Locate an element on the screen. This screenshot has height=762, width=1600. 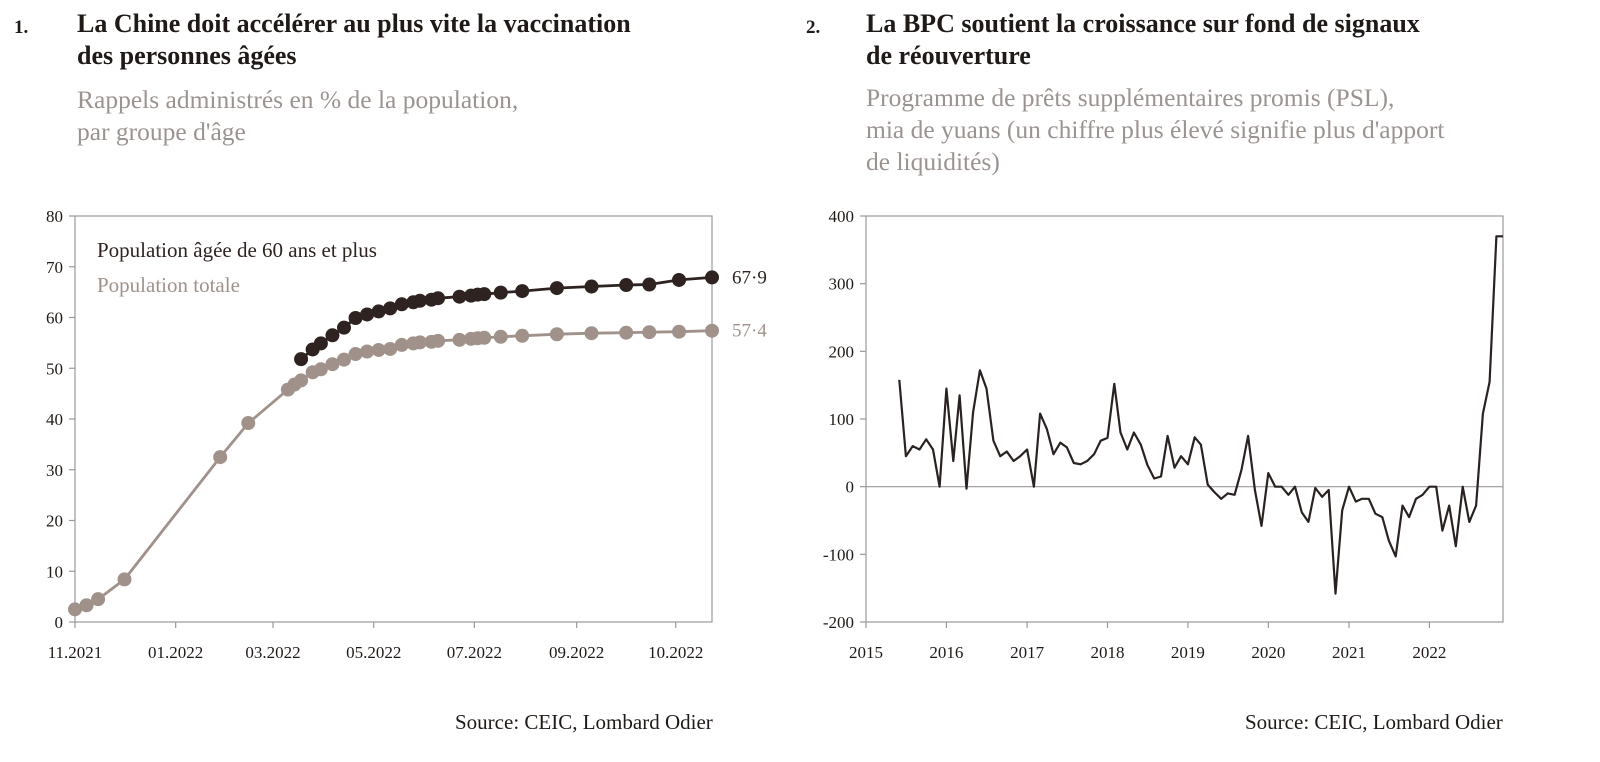
chart2-x-tick-label: 2018 is located at coordinates (1107, 652).